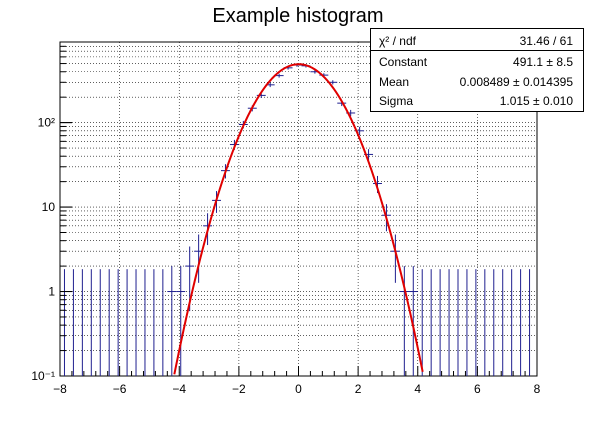 The height and width of the screenshot is (422, 596). I want to click on stats-value: 1.015 ± 0.010, so click(536, 101).